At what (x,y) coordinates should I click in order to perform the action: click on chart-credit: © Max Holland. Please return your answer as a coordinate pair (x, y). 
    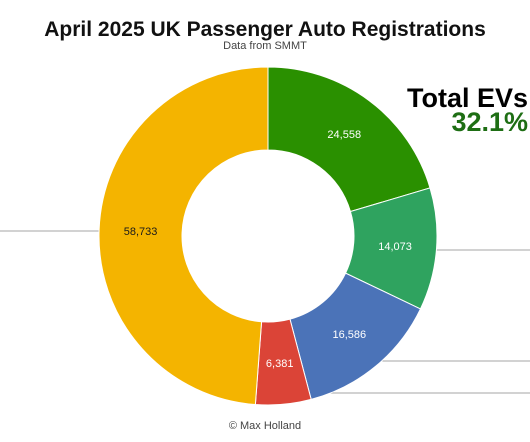
    Looking at the image, I should click on (265, 426).